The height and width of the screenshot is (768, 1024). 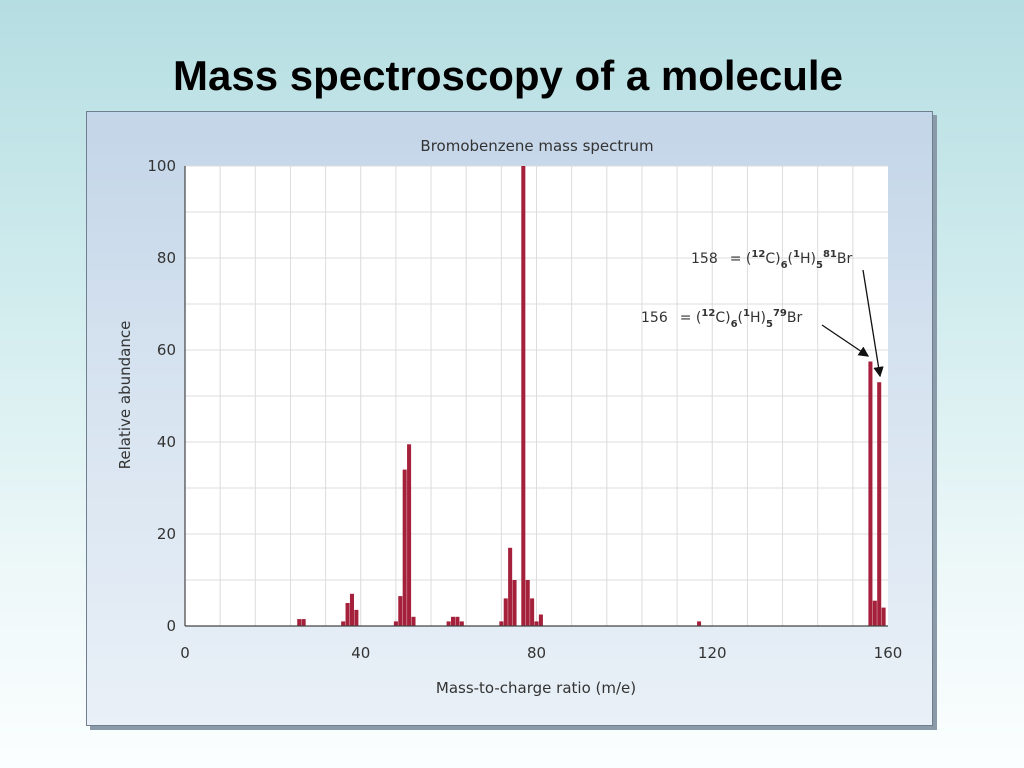 What do you see at coordinates (771, 260) in the screenshot?
I see `annotation-158: 158 = (12C)6(1H)581Br` at bounding box center [771, 260].